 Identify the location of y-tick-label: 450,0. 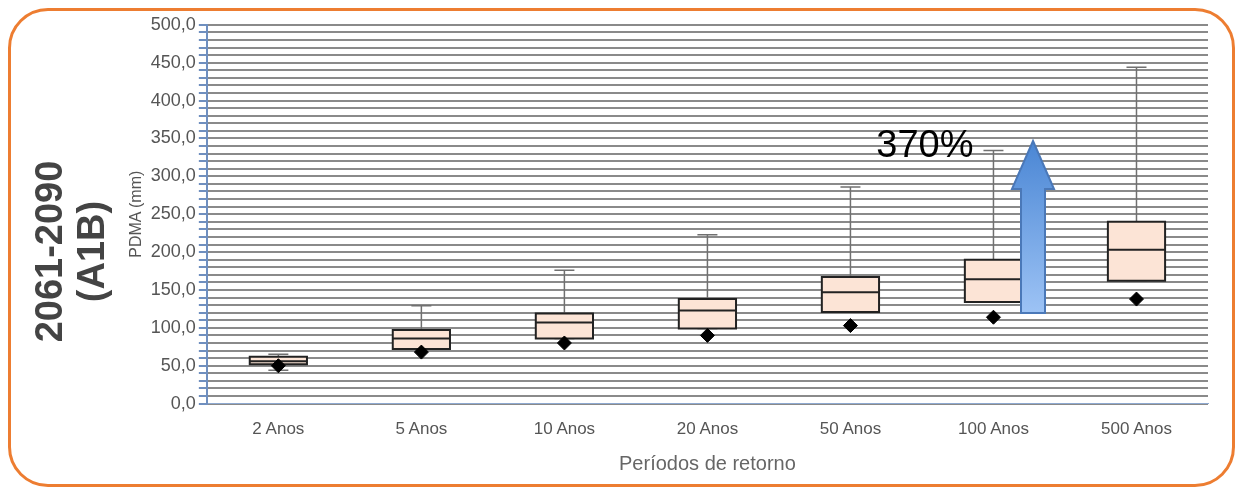
(173, 61).